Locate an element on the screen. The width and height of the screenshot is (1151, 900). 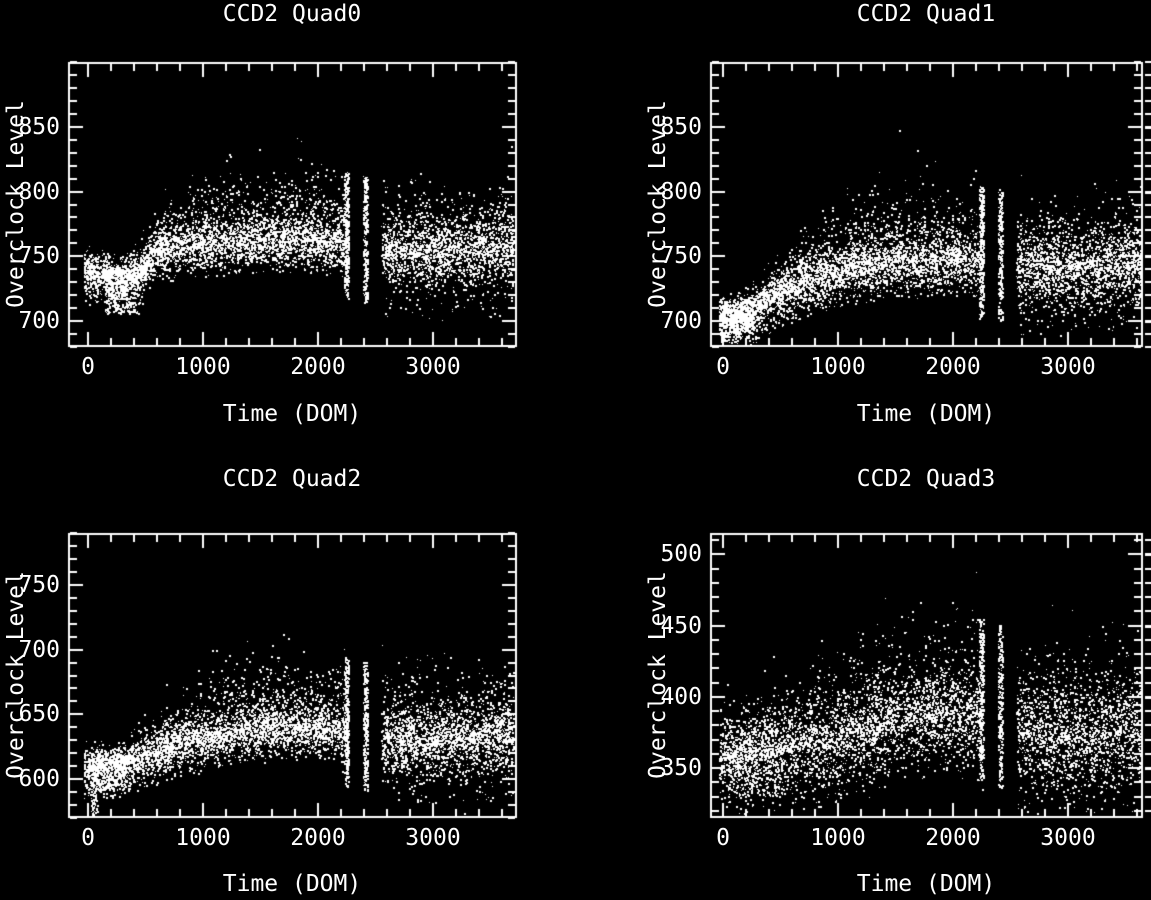
panel-quad2-title: CCD2 Quad2 is located at coordinates (292, 479).